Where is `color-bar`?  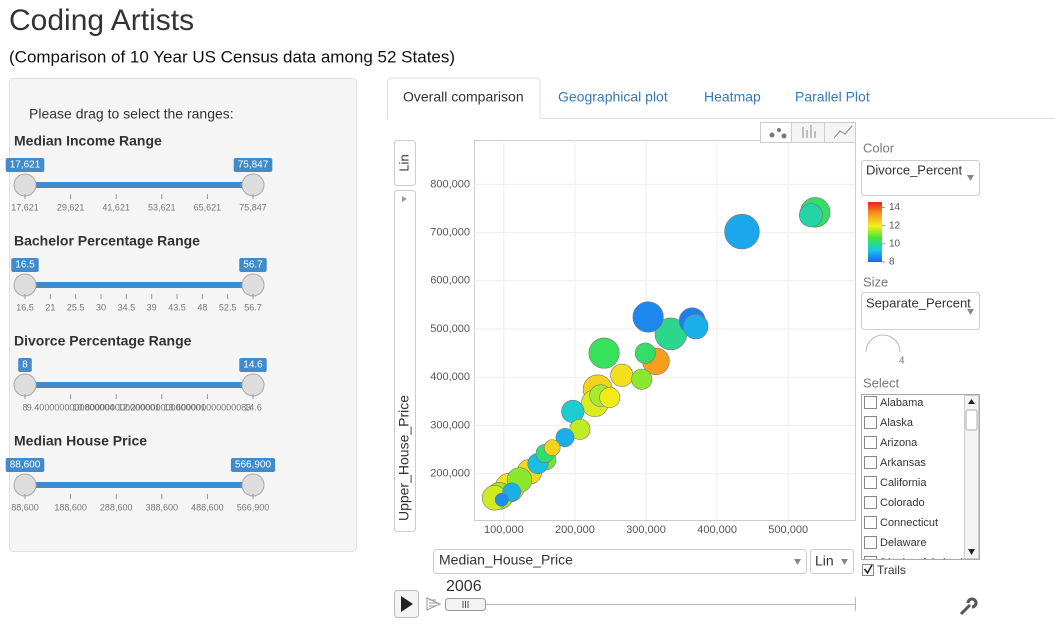
color-bar is located at coordinates (875, 232).